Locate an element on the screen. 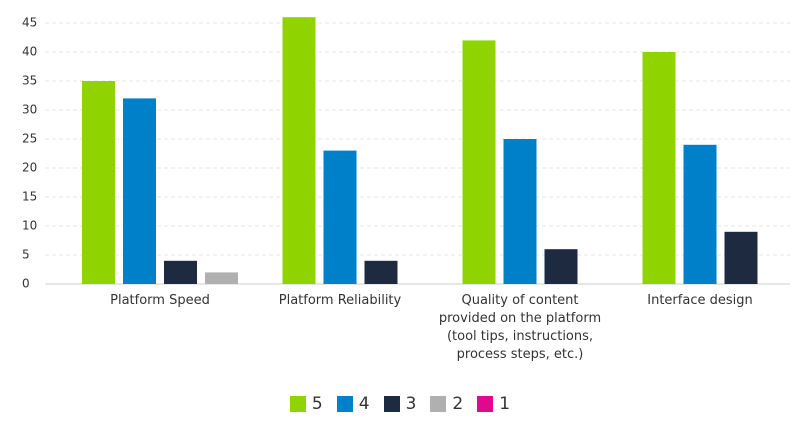 This screenshot has width=800, height=428. legend-label: 3 is located at coordinates (411, 404).